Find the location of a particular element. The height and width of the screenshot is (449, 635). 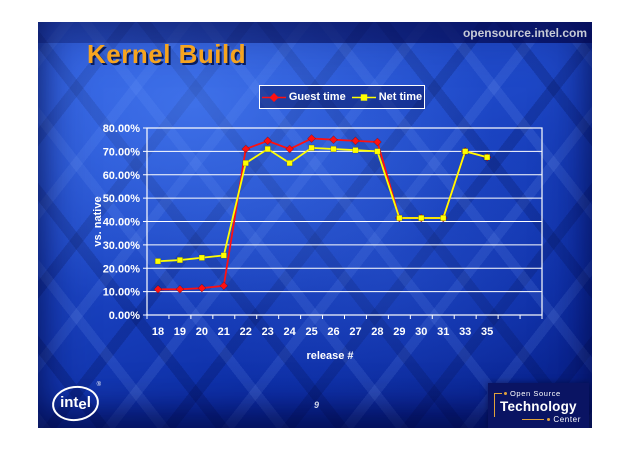

svg-text: 20 is located at coordinates (202, 332).